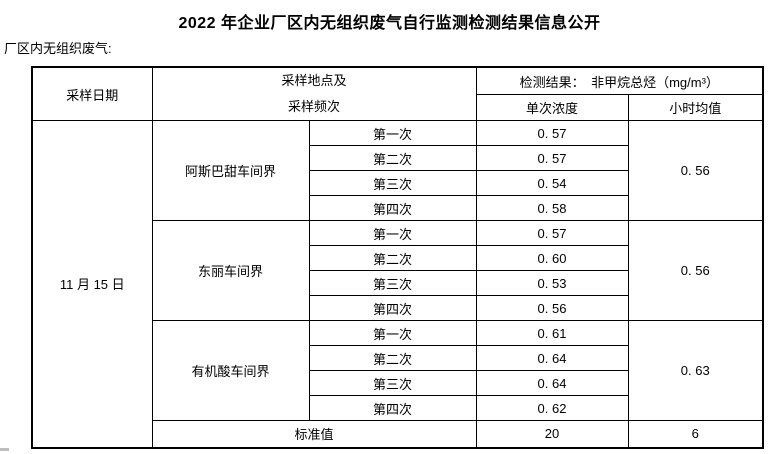 This screenshot has width=779, height=454. I want to click on standard-label-cell: 标准值, so click(314, 434).